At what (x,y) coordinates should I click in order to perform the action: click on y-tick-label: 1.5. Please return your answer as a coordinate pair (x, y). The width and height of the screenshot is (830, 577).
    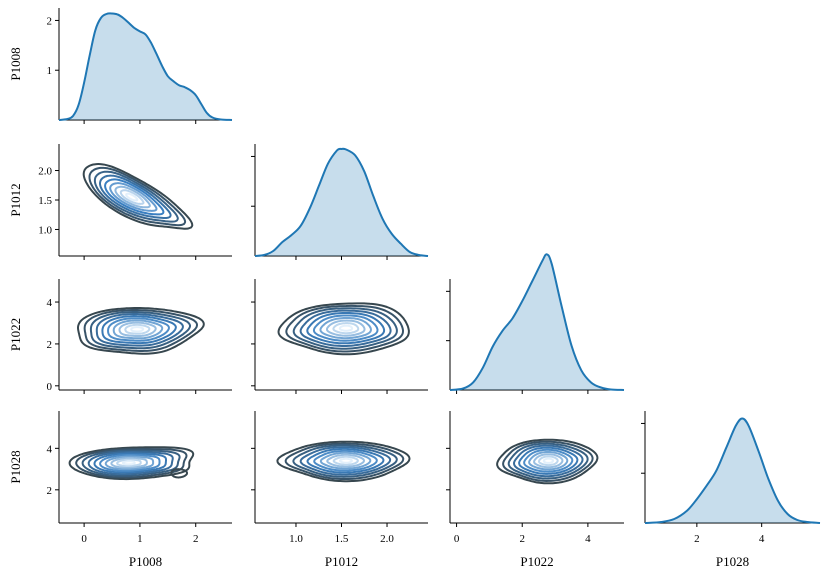
    Looking at the image, I should click on (45, 201).